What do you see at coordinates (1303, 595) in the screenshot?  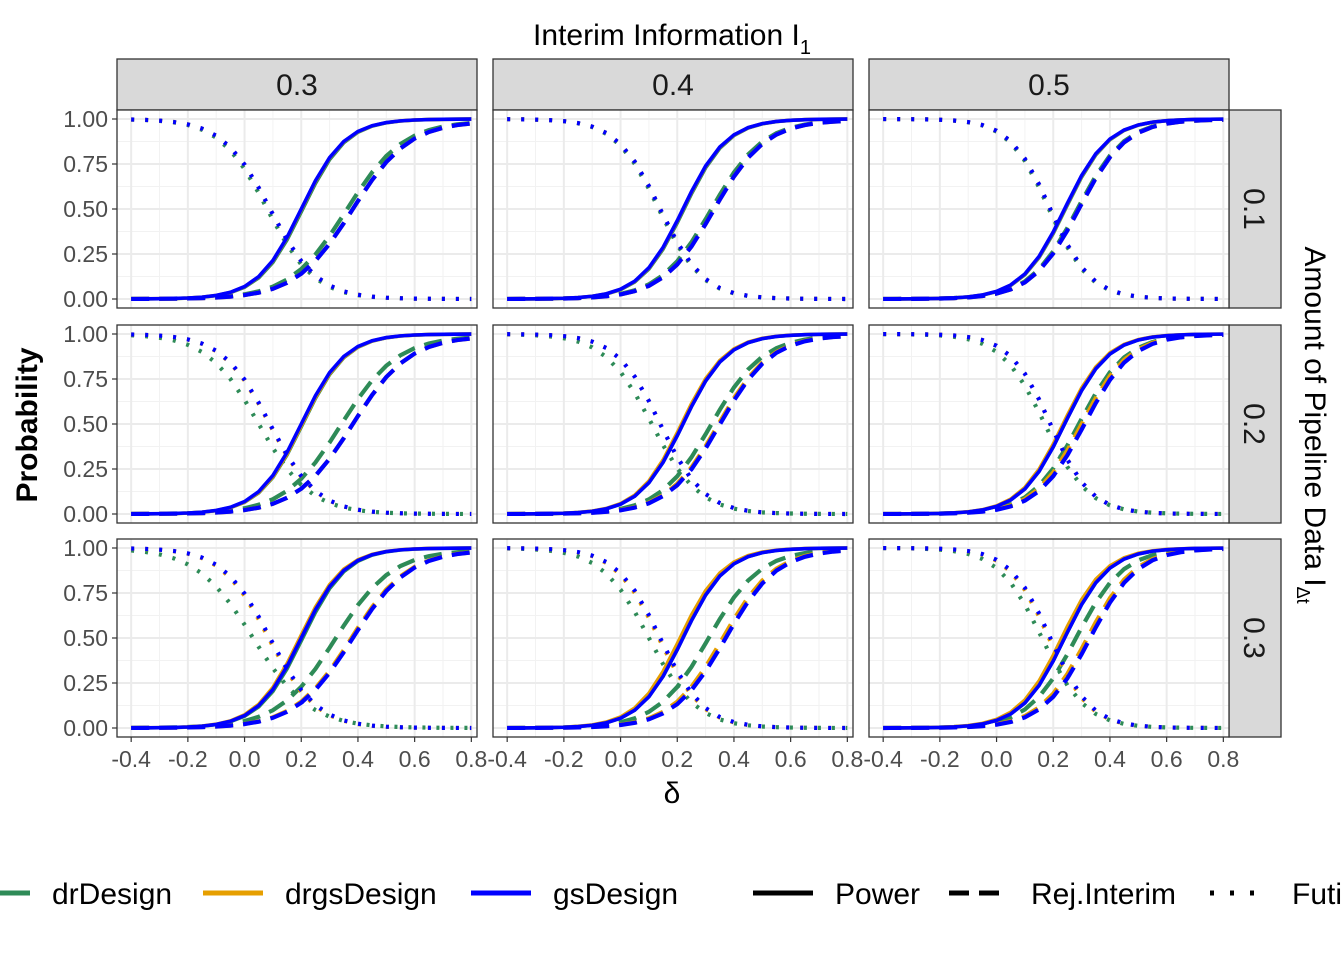 I see `right-facet-label-subscript: Δt` at bounding box center [1303, 595].